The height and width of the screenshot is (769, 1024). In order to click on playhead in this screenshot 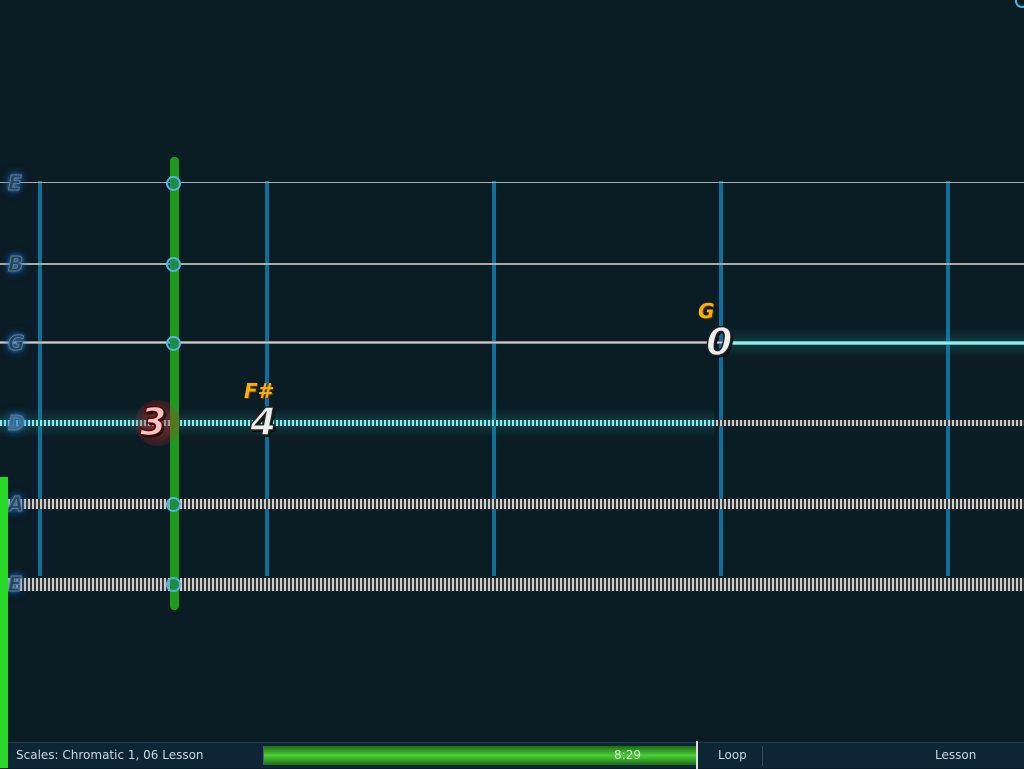, I will do `click(174, 383)`.